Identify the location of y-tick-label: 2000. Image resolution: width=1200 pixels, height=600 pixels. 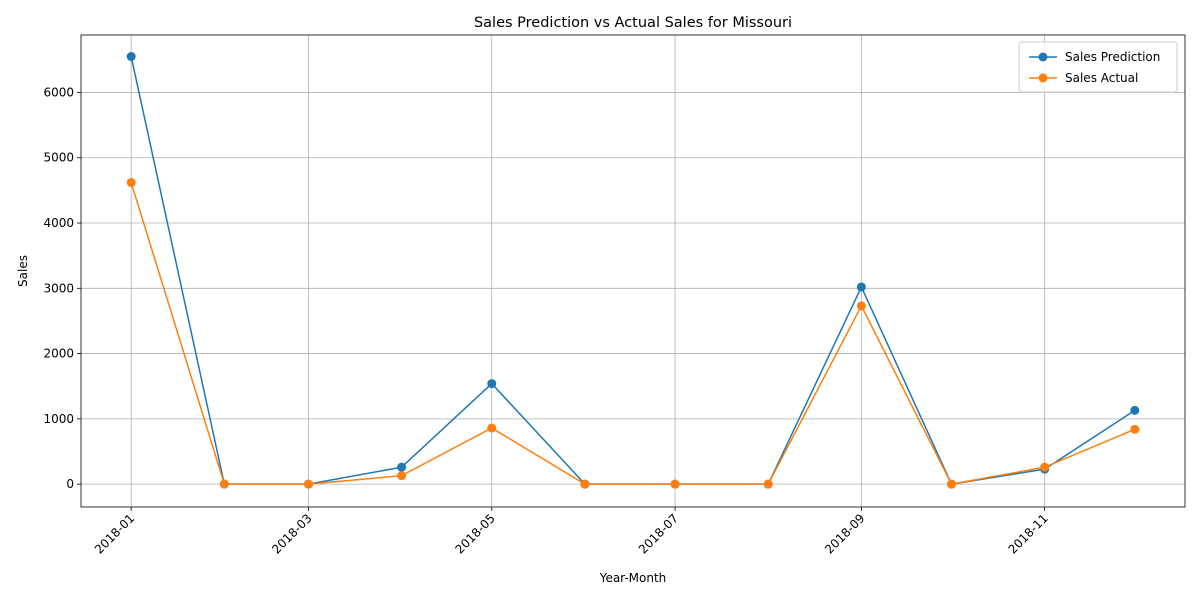
(58, 354).